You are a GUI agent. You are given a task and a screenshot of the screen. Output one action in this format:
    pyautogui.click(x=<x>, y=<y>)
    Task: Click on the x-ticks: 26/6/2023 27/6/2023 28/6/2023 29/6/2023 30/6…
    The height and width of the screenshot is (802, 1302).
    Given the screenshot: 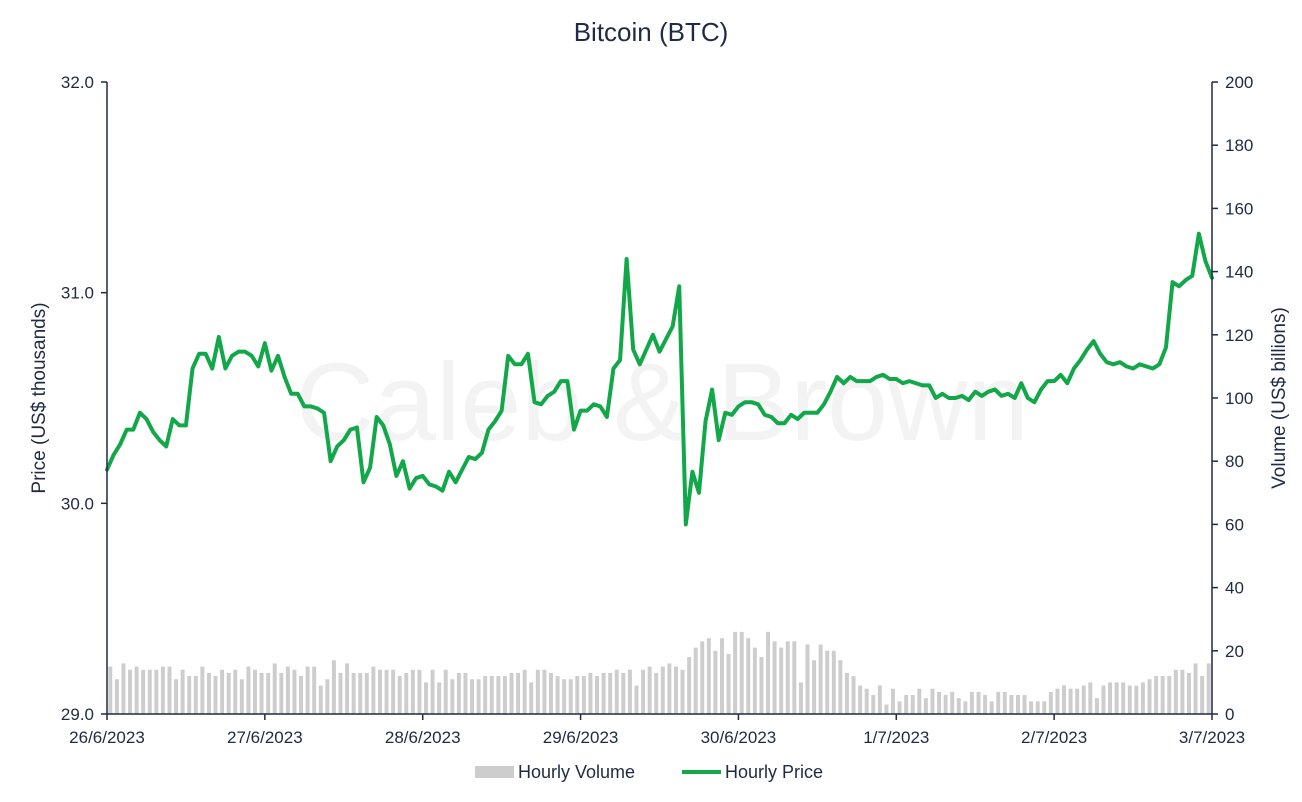 What is the action you would take?
    pyautogui.click(x=657, y=730)
    